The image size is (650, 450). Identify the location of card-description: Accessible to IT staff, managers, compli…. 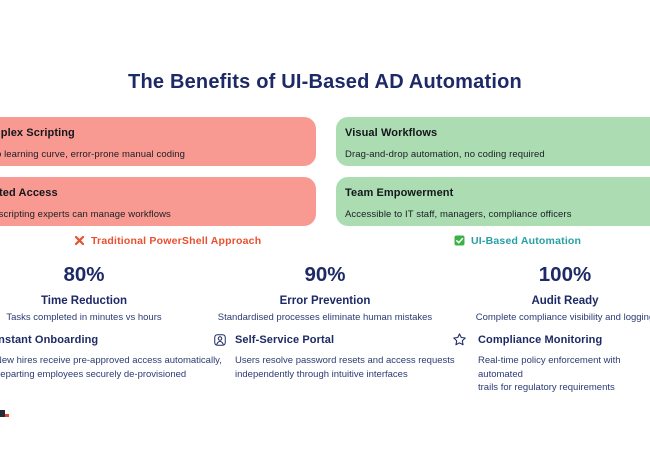
(458, 214).